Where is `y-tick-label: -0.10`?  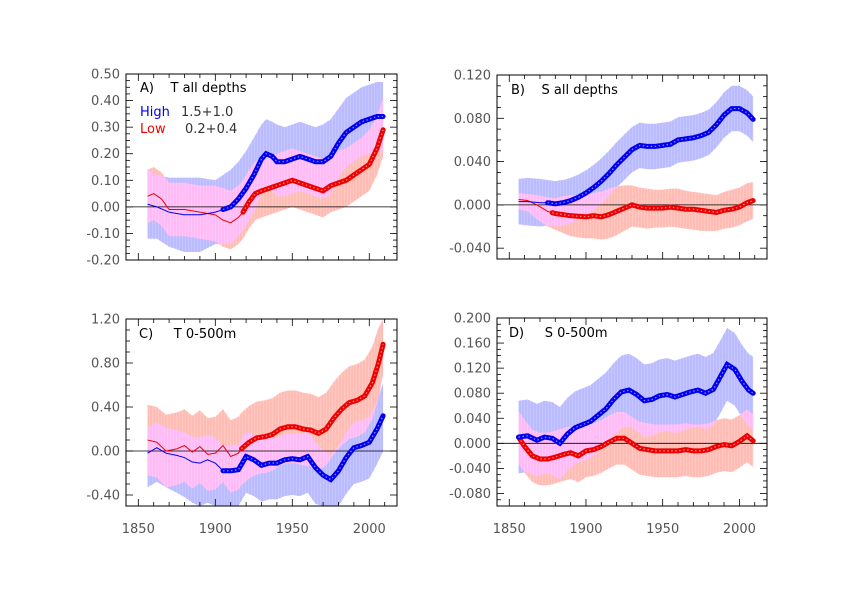
y-tick-label: -0.10 is located at coordinates (103, 234).